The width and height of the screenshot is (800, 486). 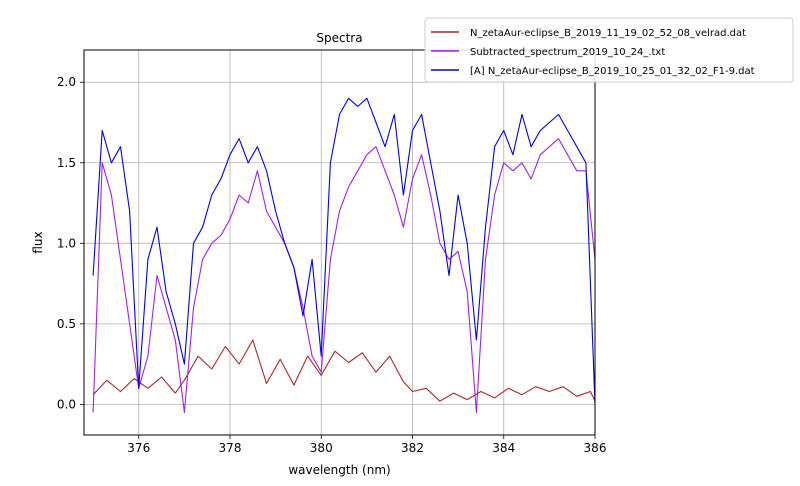 What do you see at coordinates (66, 82) in the screenshot?
I see `y-tick-label: 2.0` at bounding box center [66, 82].